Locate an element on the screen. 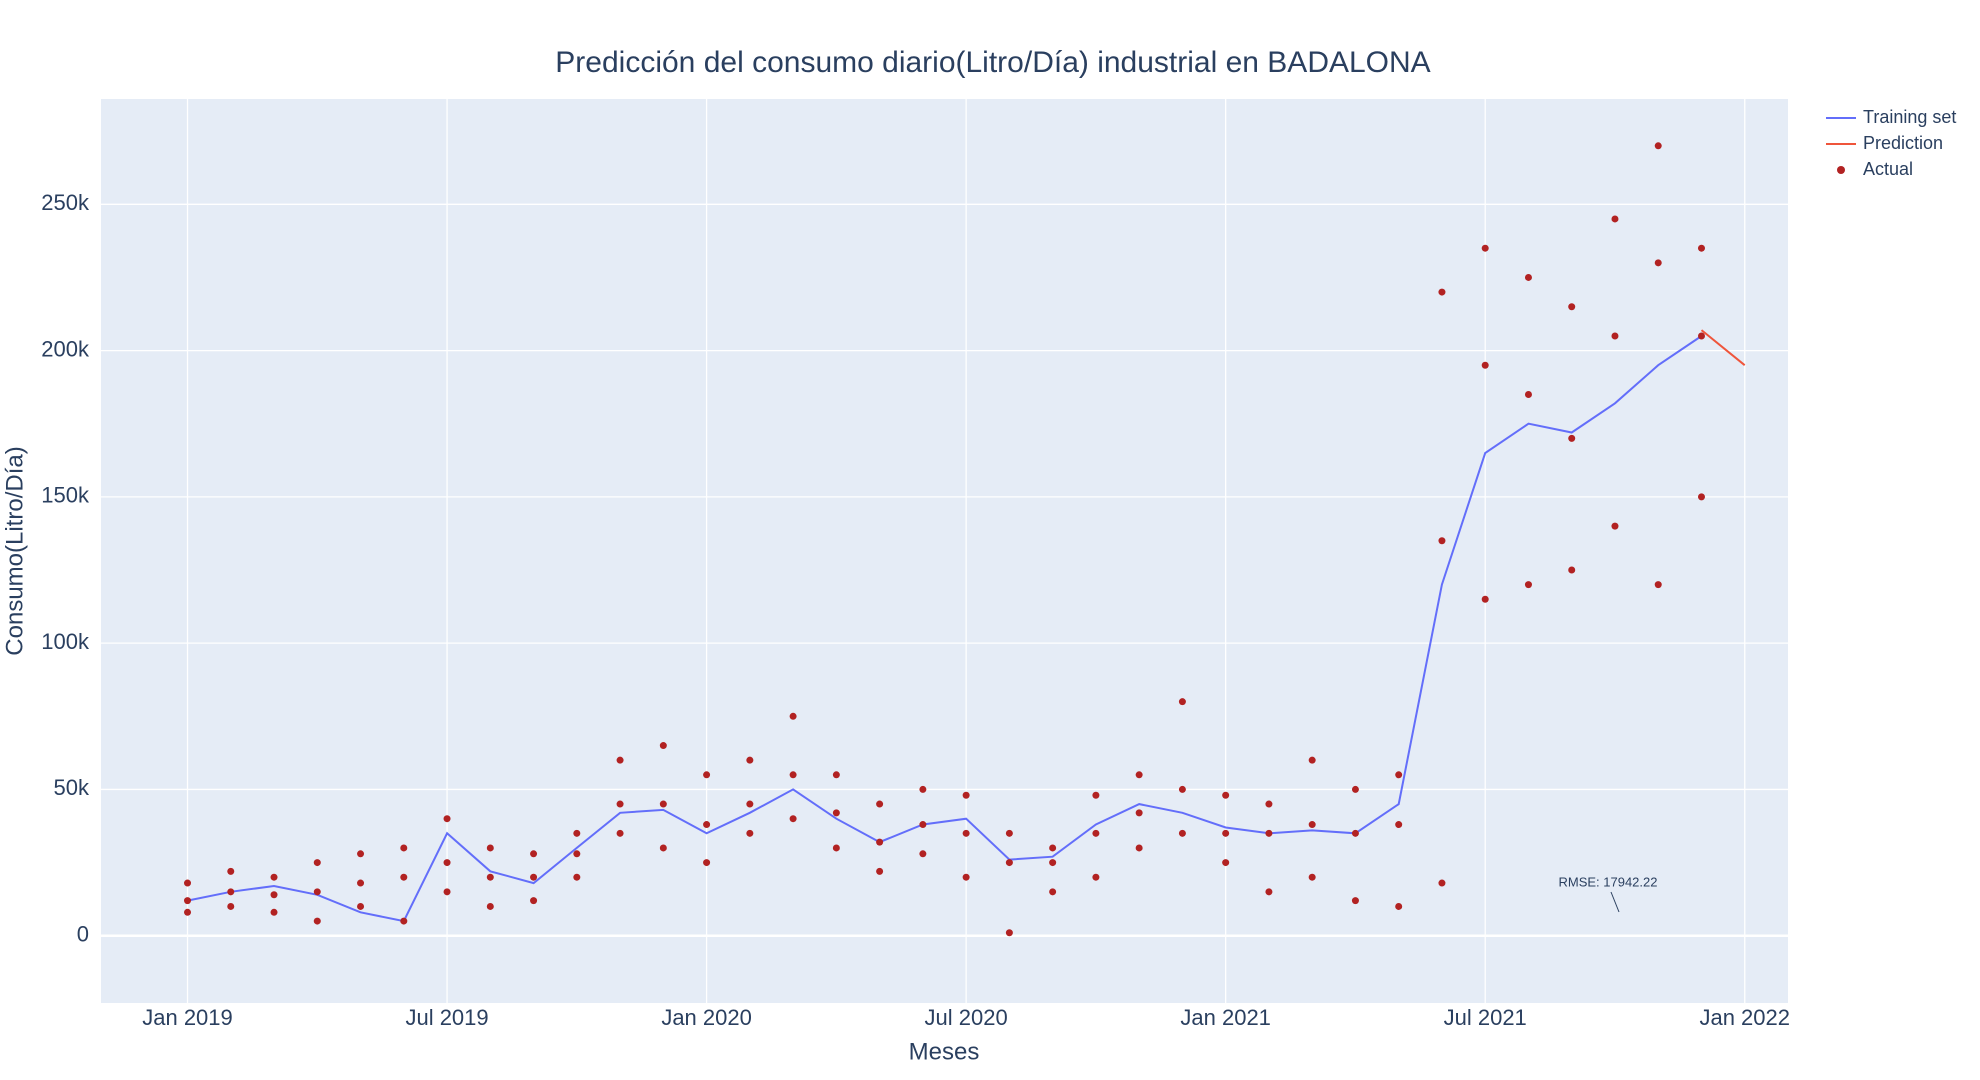 This screenshot has width=1980, height=1080. legend-label: Training set is located at coordinates (1909, 117).